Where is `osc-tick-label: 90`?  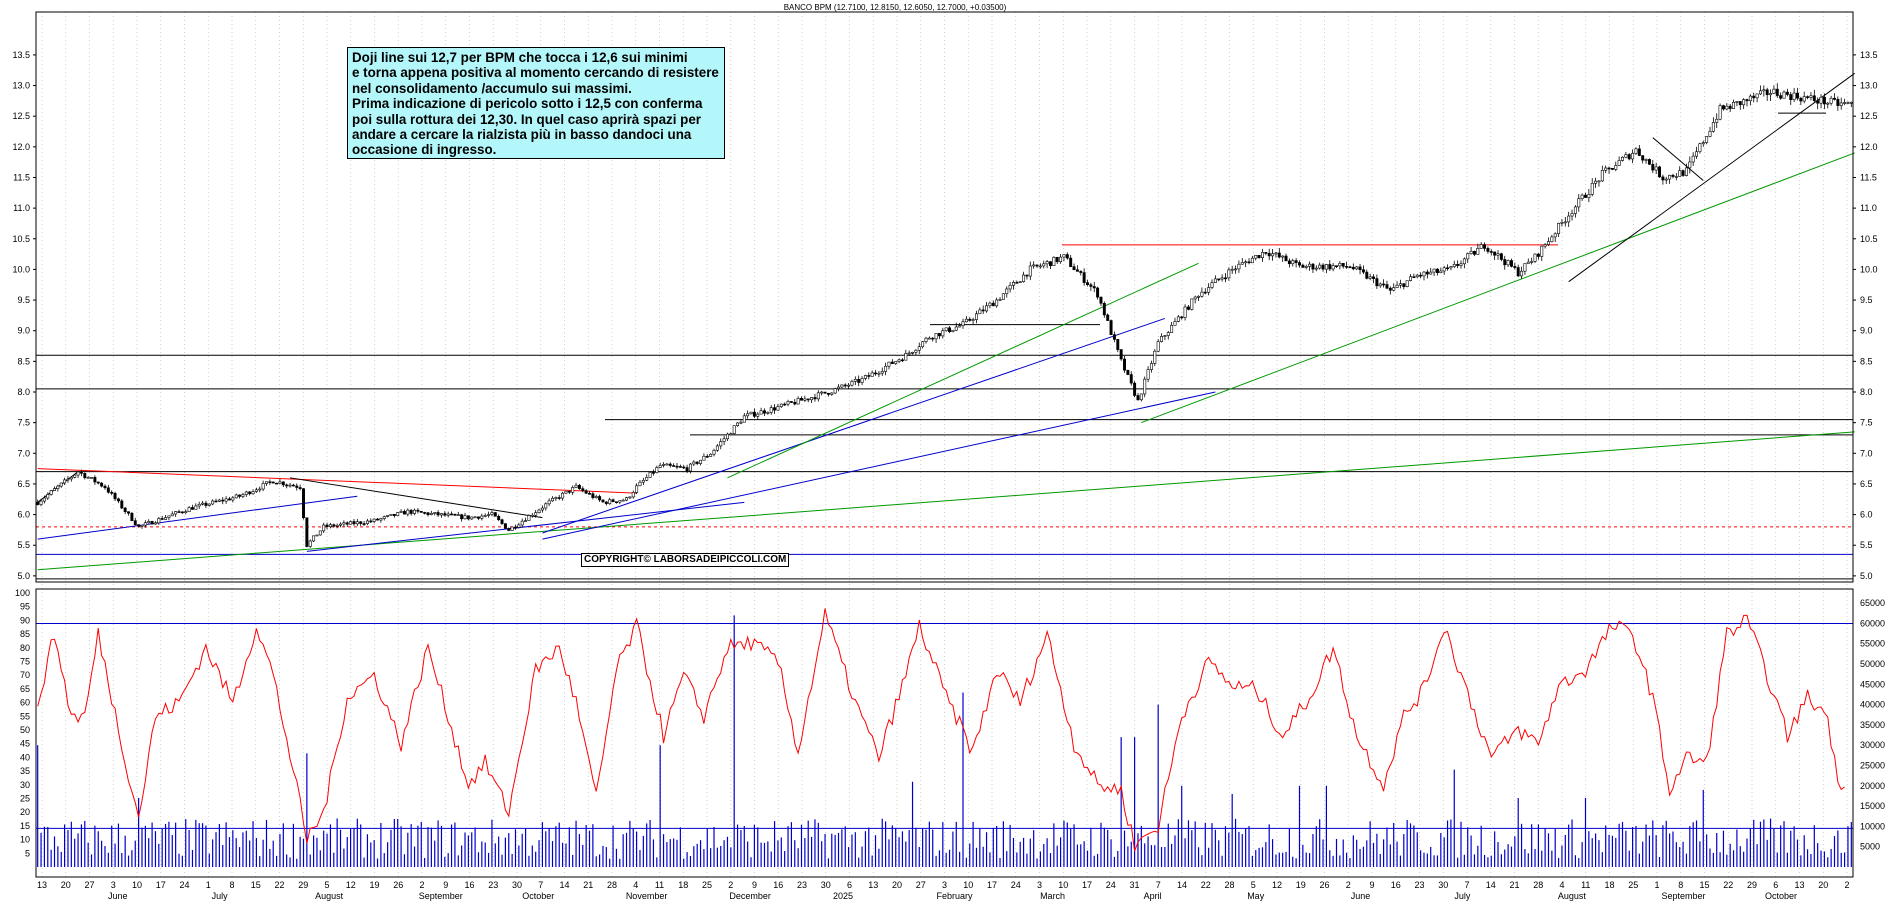 osc-tick-label: 90 is located at coordinates (25, 620).